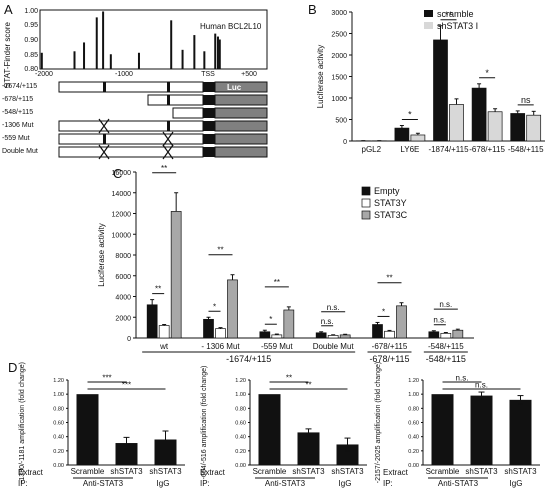 The image size is (550, 494). I want to click on d3-extract-label: Extract, so click(396, 472).